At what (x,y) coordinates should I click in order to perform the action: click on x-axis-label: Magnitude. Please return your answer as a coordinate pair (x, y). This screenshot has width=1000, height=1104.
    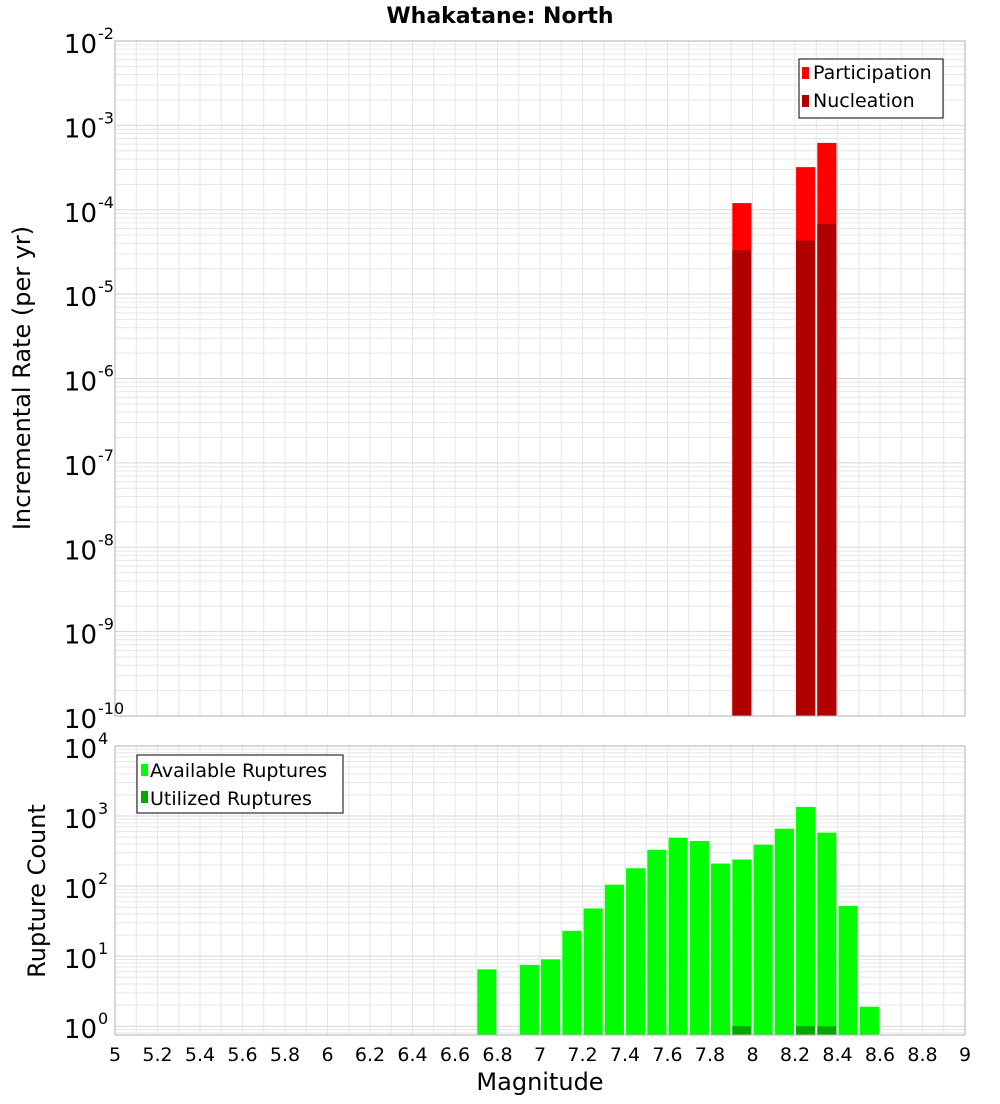
    Looking at the image, I should click on (539, 1082).